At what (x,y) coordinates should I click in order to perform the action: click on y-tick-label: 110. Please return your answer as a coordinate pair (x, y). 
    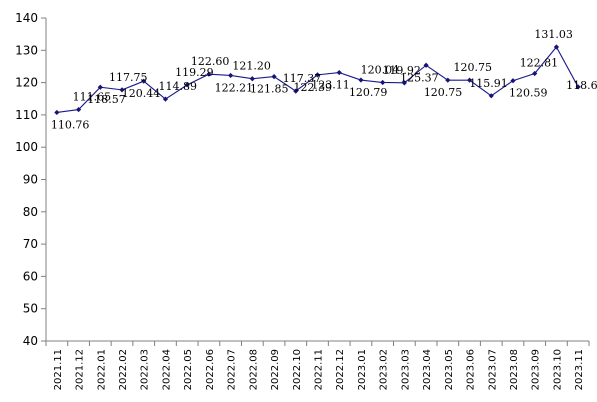
    Looking at the image, I should click on (26, 115).